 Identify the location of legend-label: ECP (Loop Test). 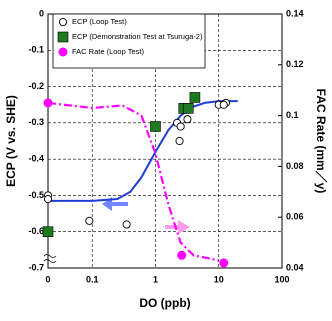
(99, 21).